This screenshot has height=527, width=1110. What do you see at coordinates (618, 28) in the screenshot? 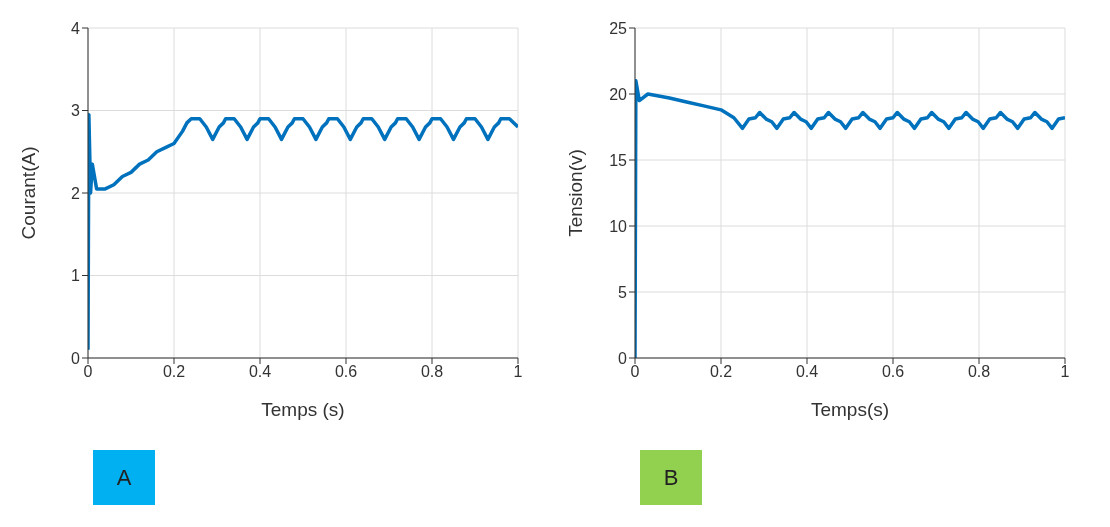
I see `y-tick-label: 25` at bounding box center [618, 28].